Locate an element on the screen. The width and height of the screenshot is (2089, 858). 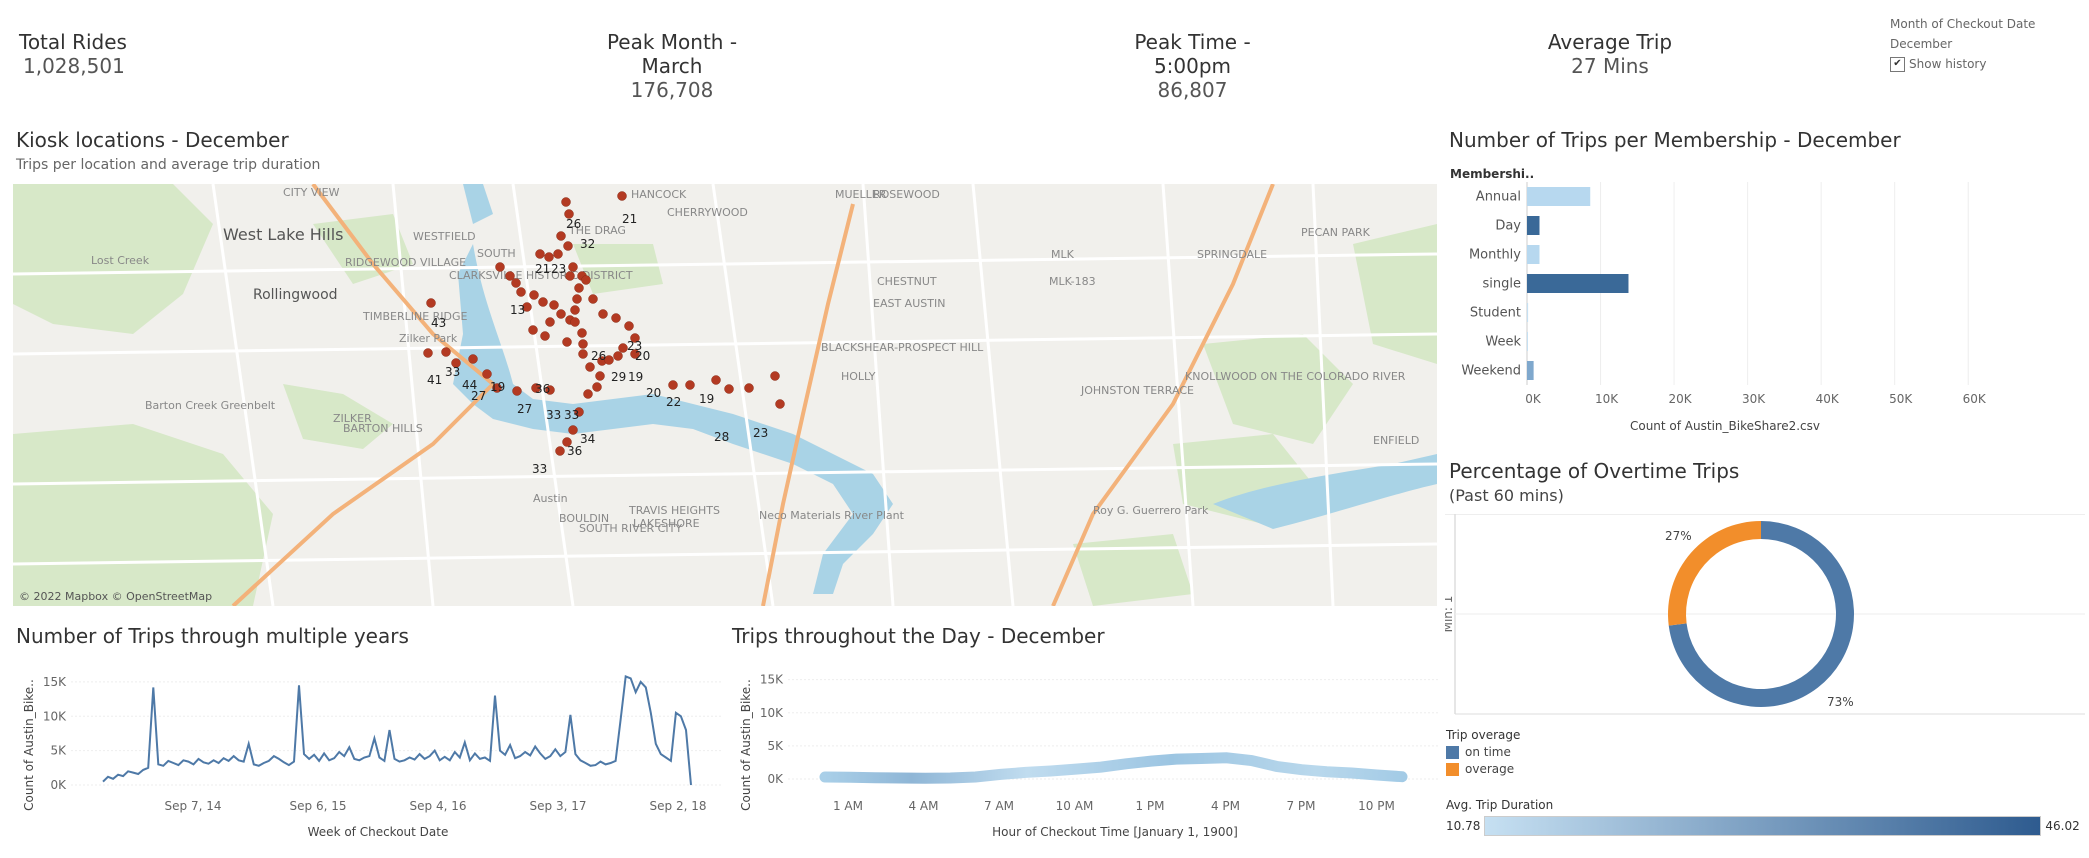
legend-overage: overage is located at coordinates (1483, 769).